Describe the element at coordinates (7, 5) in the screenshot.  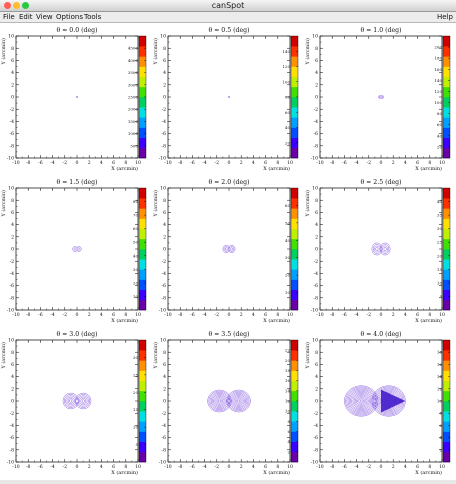
I see `close-window-icon` at that location.